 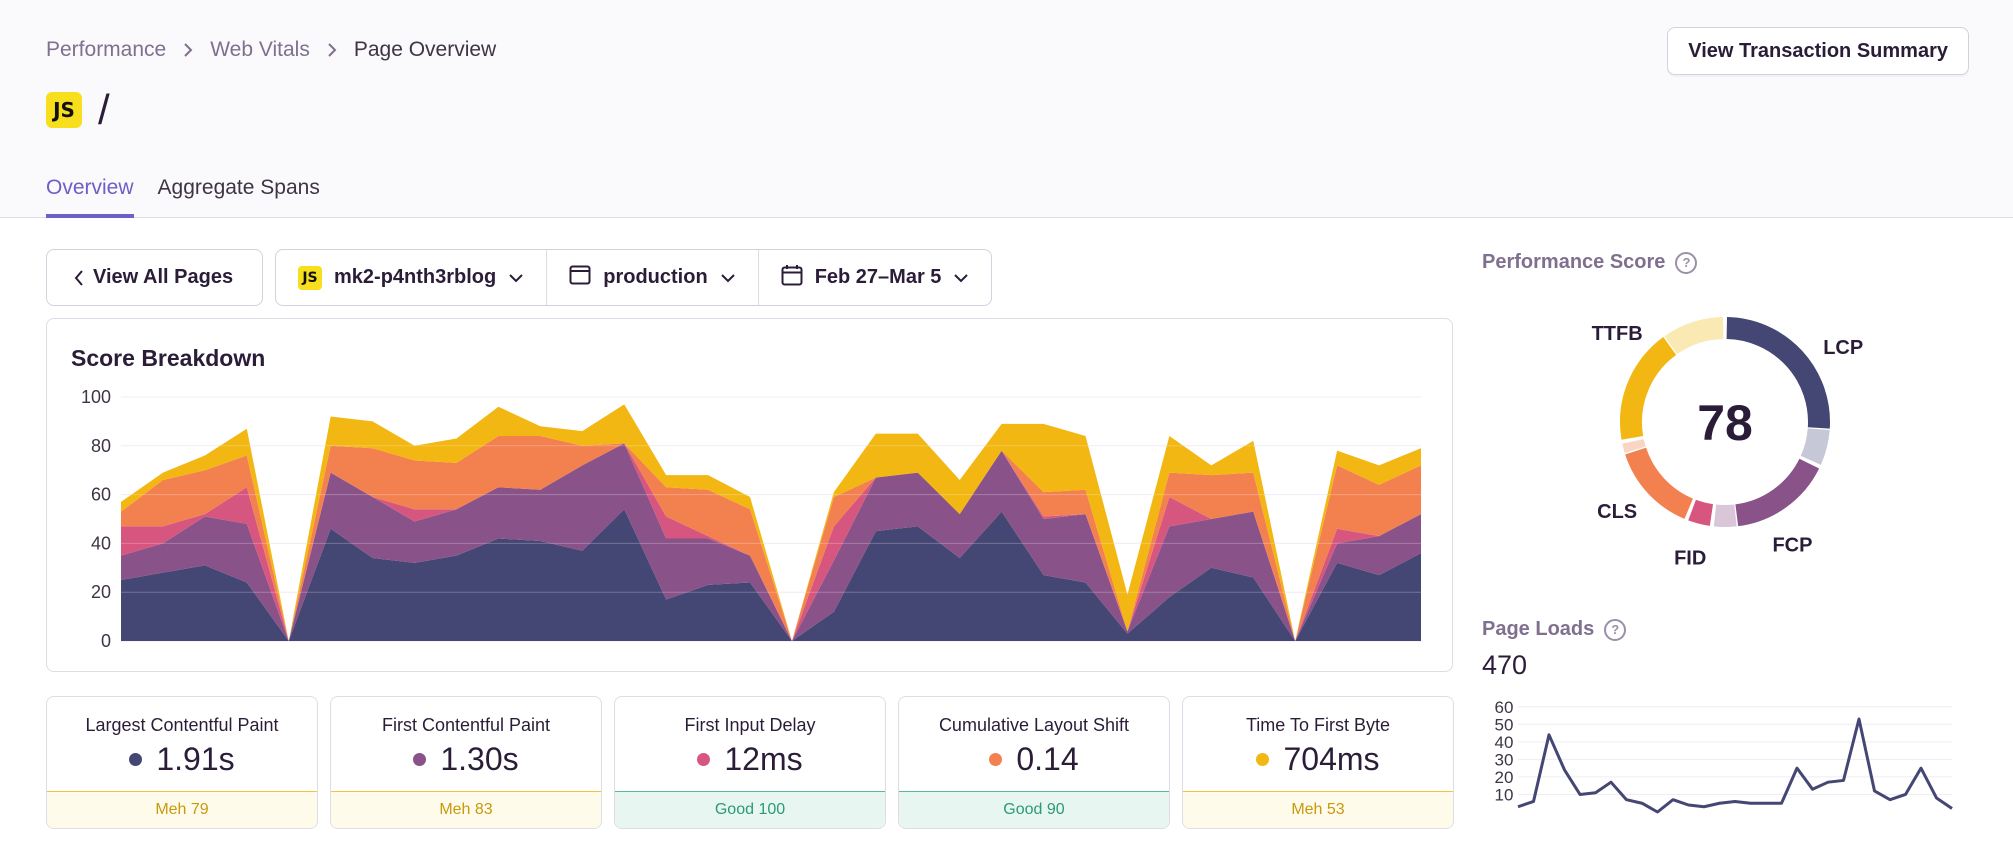 I want to click on page-title: /, so click(x=104, y=109).